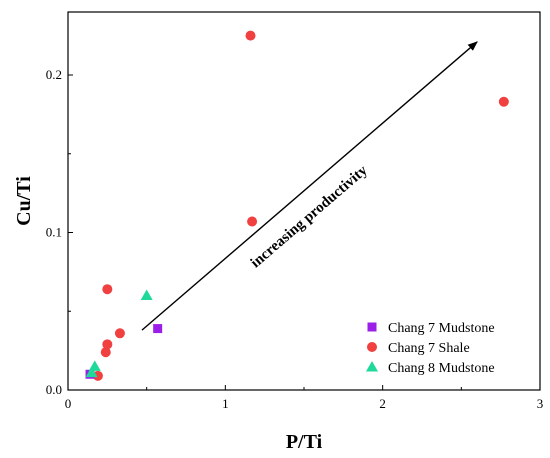 The image size is (550, 458). I want to click on legend-square-swatch, so click(372, 327).